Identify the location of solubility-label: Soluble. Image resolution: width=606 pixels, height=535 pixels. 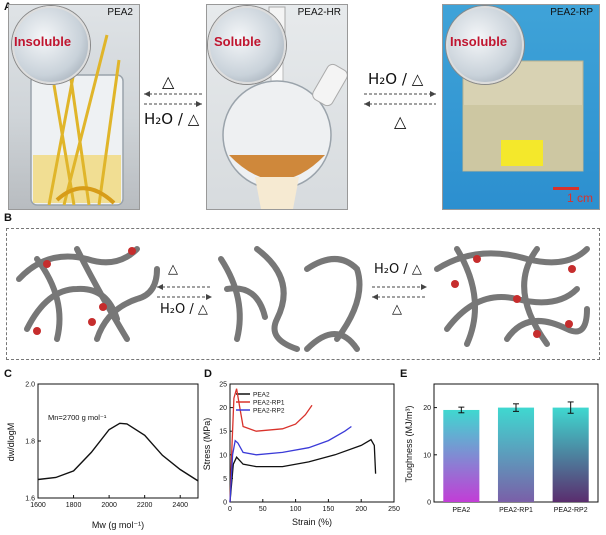
(237, 41).